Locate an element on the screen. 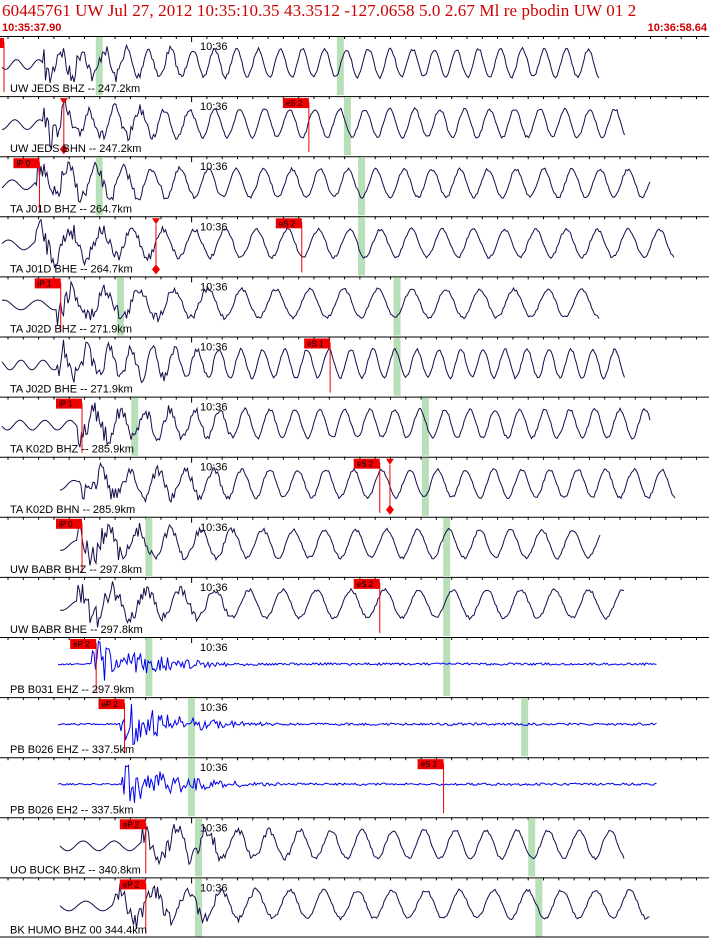 The height and width of the screenshot is (938, 709). channel-label: TA K02D BHN -- 285.9km is located at coordinates (72, 510).